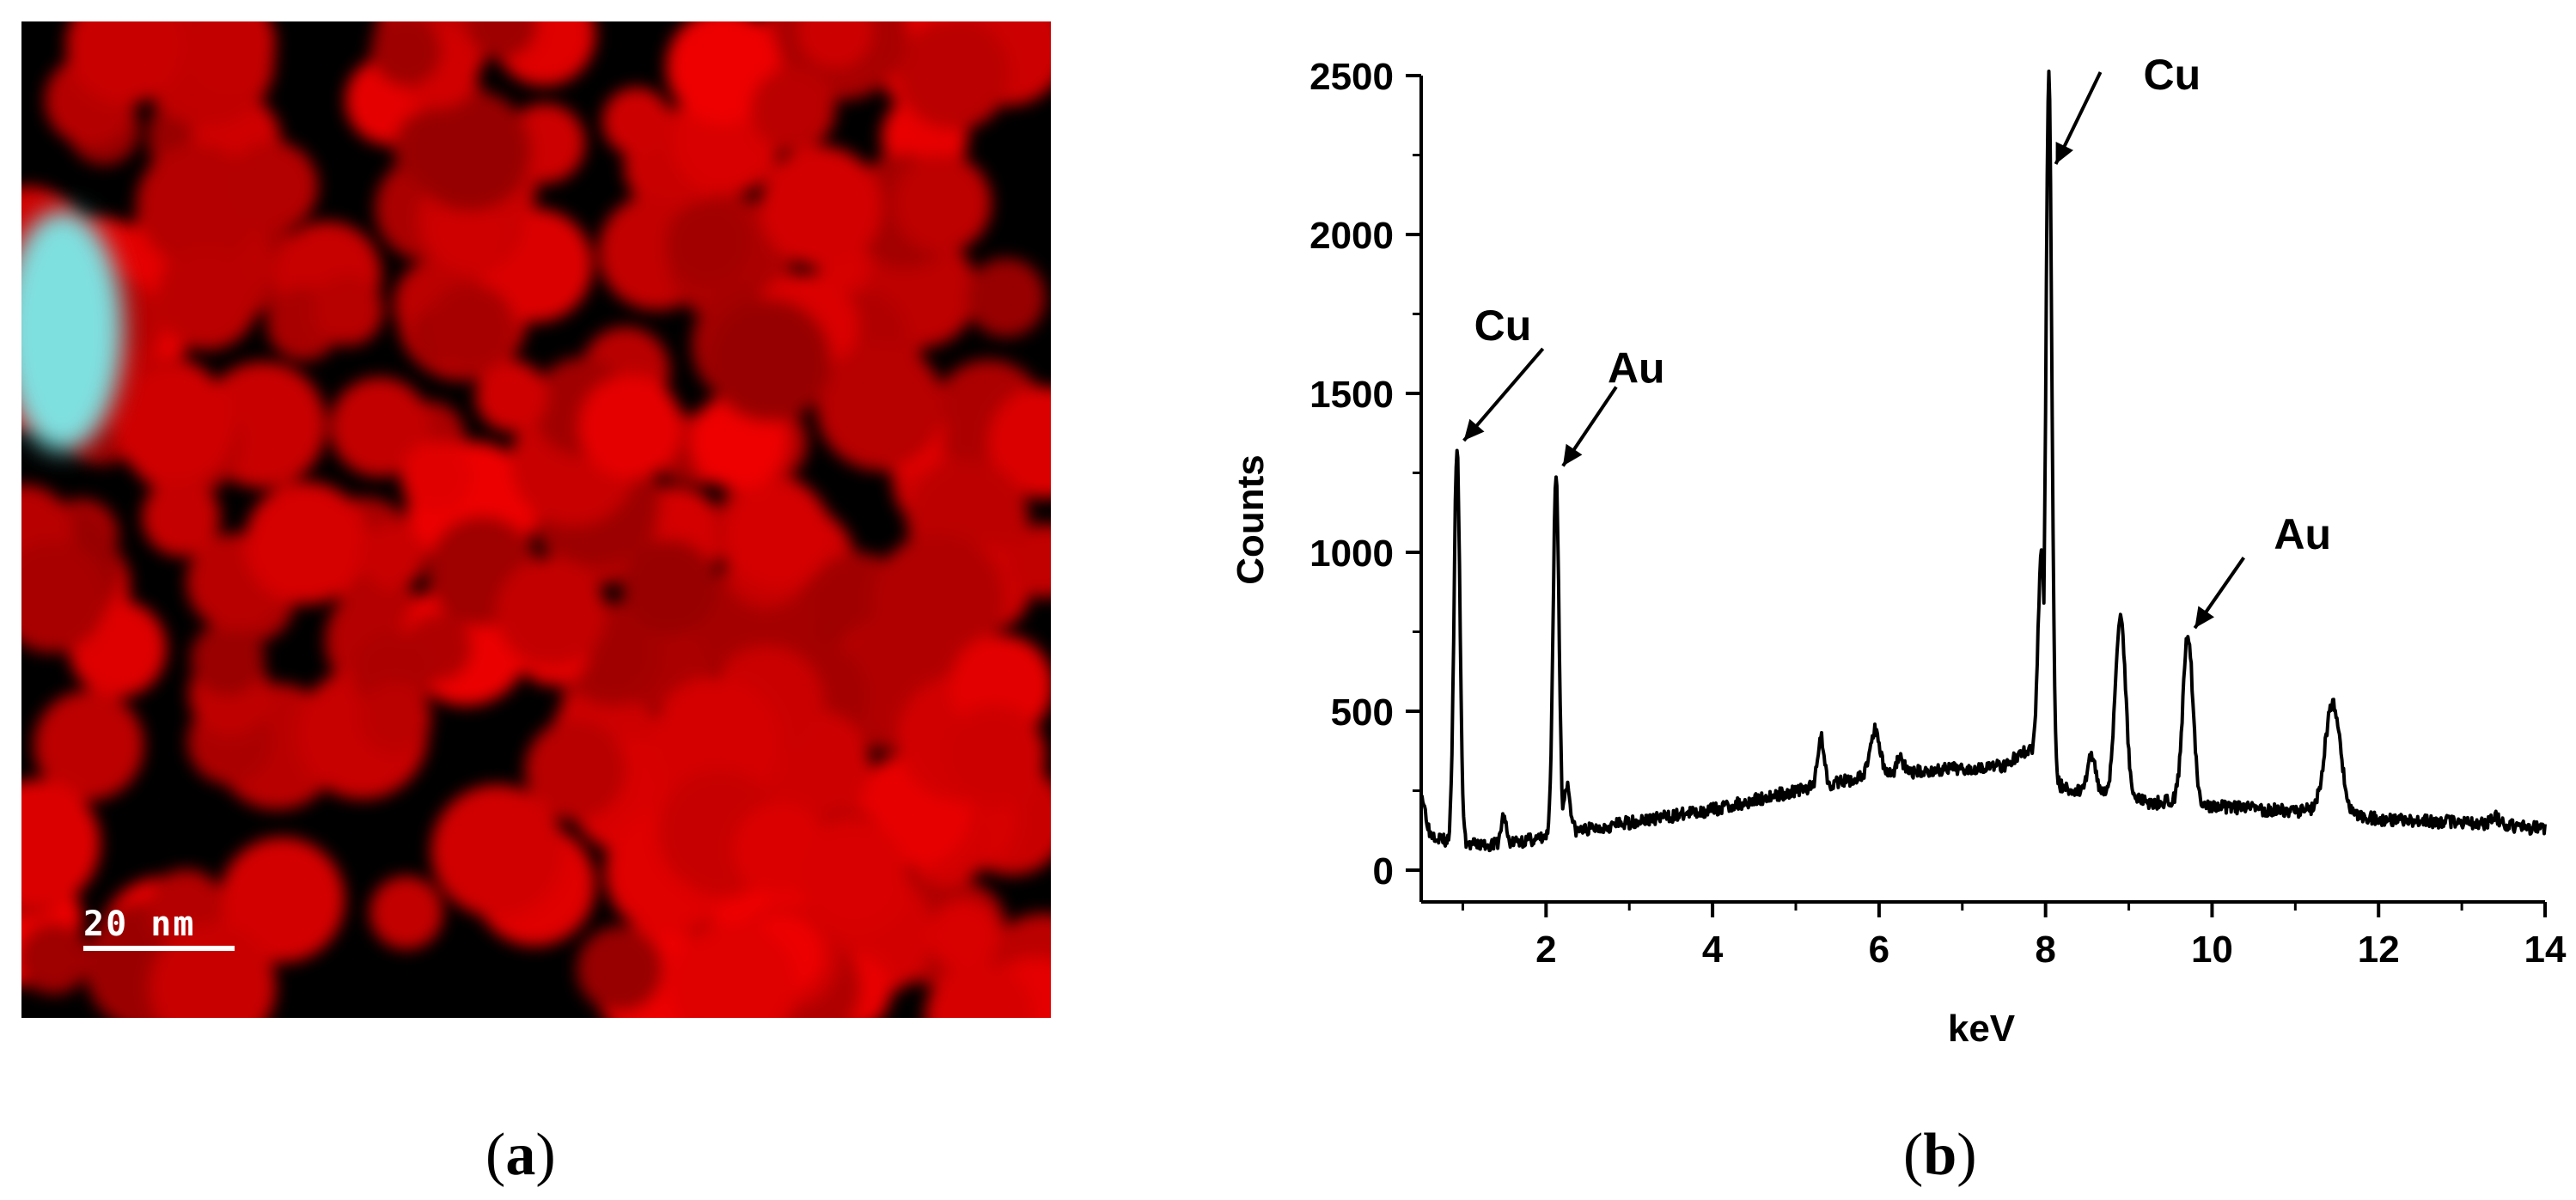 This screenshot has width=2576, height=1200. What do you see at coordinates (2379, 950) in the screenshot?
I see `x-tick-label: 12` at bounding box center [2379, 950].